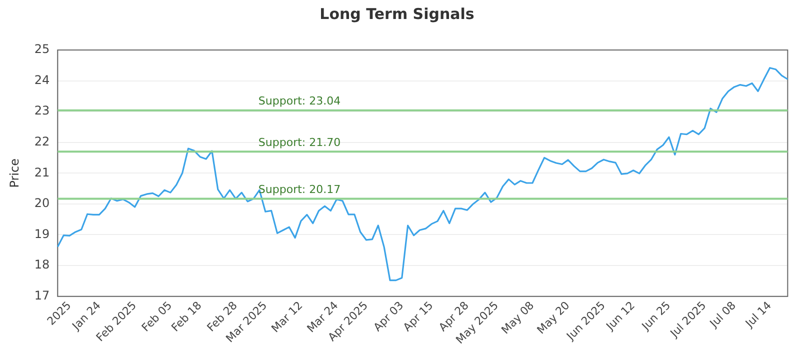 The image size is (800, 350). What do you see at coordinates (42, 111) in the screenshot?
I see `y-tick-label: 23` at bounding box center [42, 111].